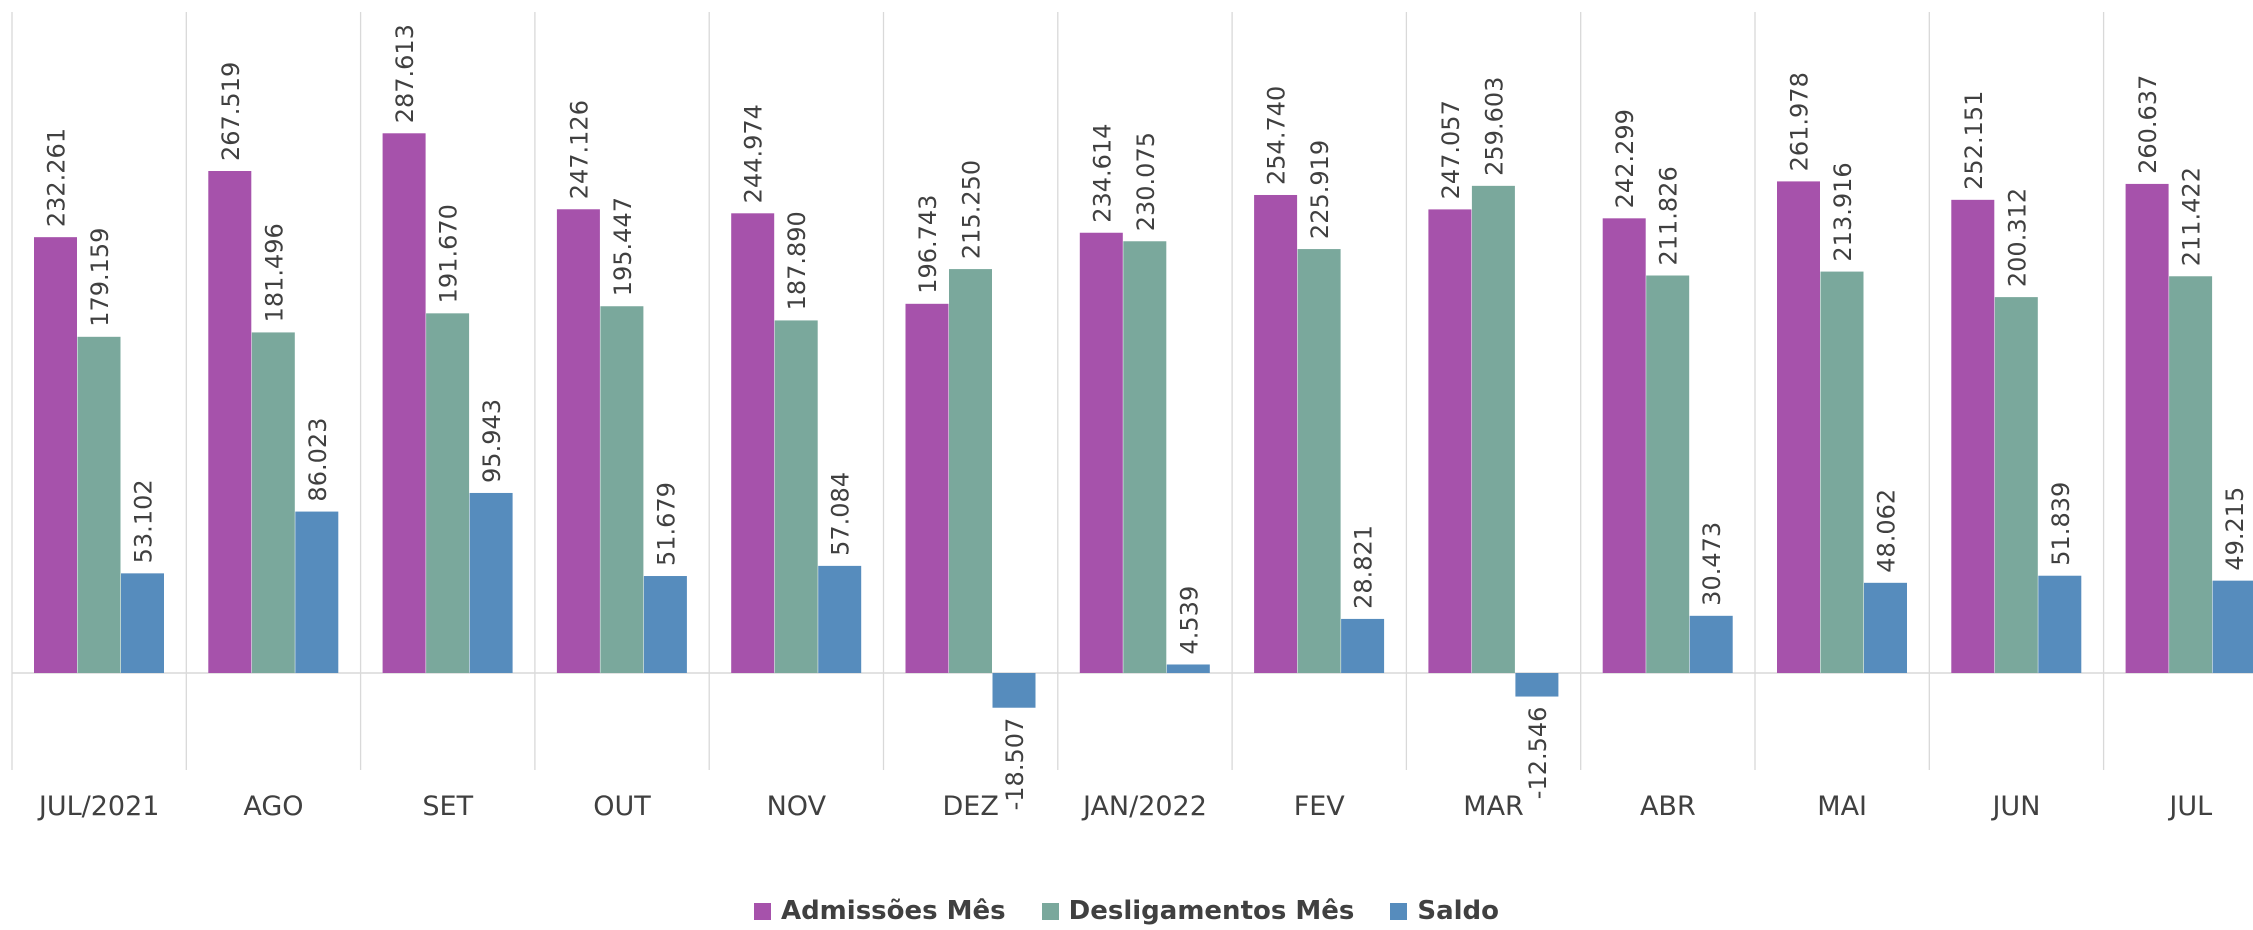  I want to click on data-label: 225.919, so click(1320, 189).